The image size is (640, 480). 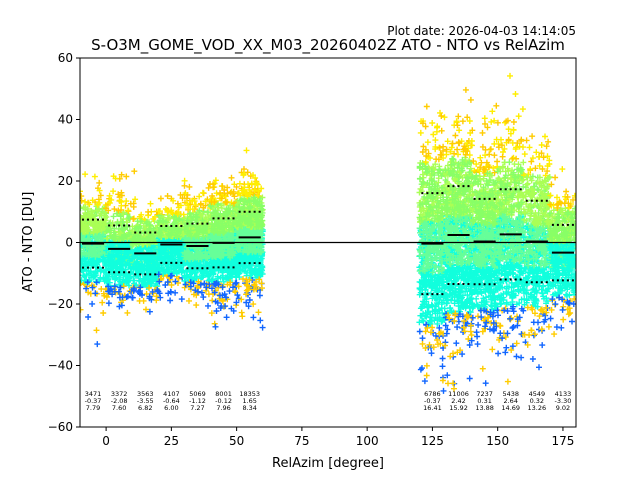 I want to click on bin-count-label: 11006, so click(x=458, y=394).